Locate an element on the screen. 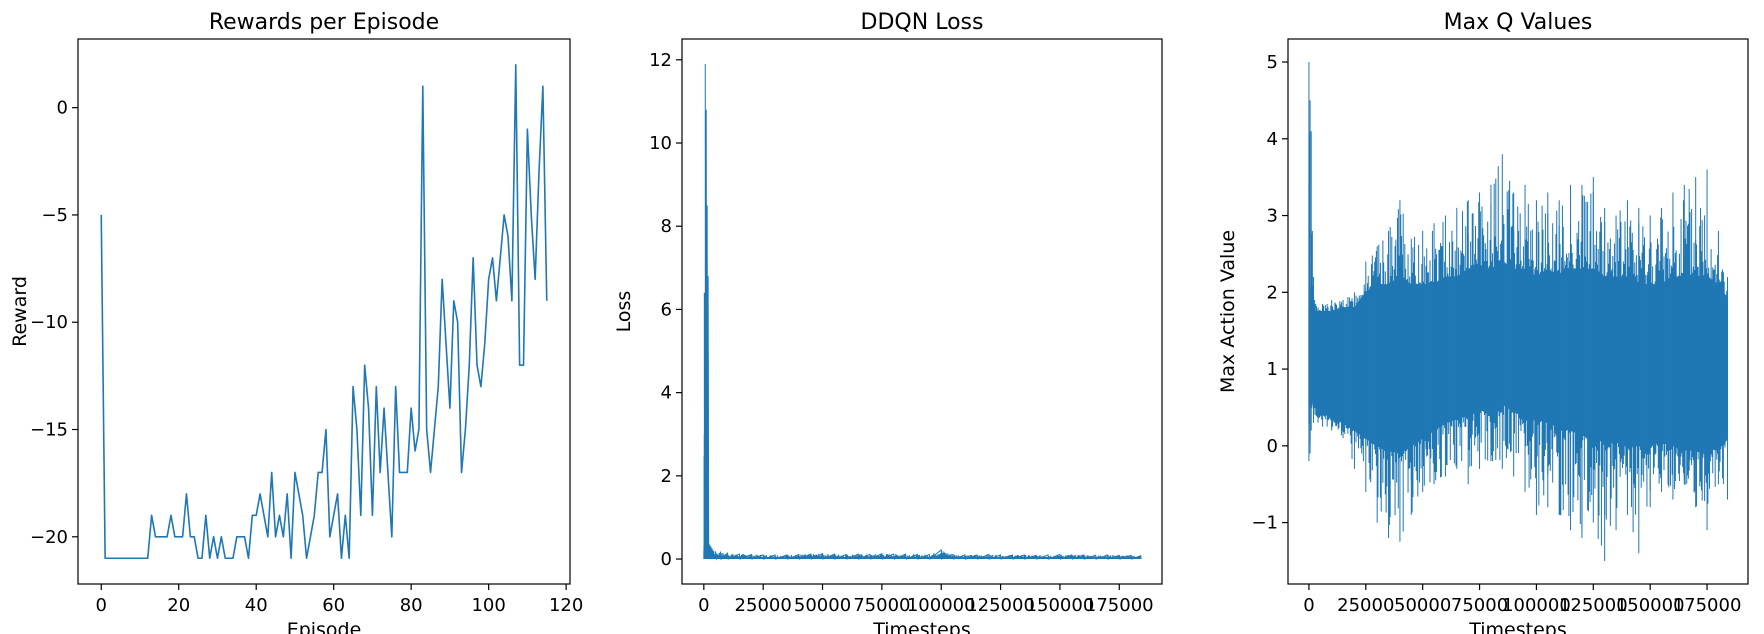 The height and width of the screenshot is (634, 1764). x-axis-label: Episode is located at coordinates (324, 626).